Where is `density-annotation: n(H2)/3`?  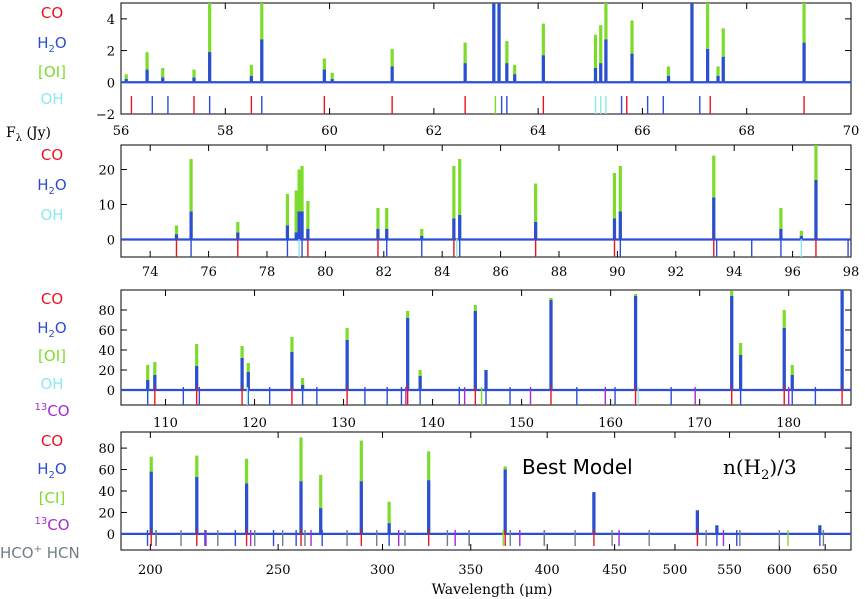
density-annotation: n(H2)/3 is located at coordinates (760, 469).